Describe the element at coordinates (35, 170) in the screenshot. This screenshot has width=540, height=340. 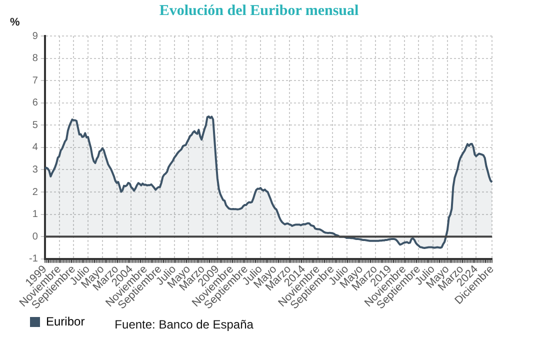
I see `y-tick-label: 3` at that location.